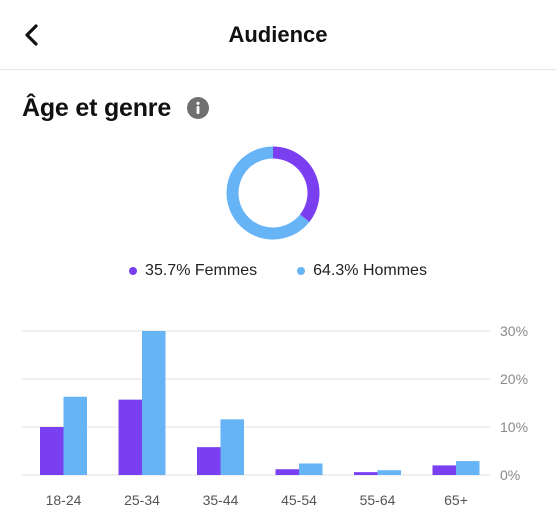 This screenshot has width=556, height=512. What do you see at coordinates (296, 184) in the screenshot?
I see `donut-slice-femmes` at bounding box center [296, 184].